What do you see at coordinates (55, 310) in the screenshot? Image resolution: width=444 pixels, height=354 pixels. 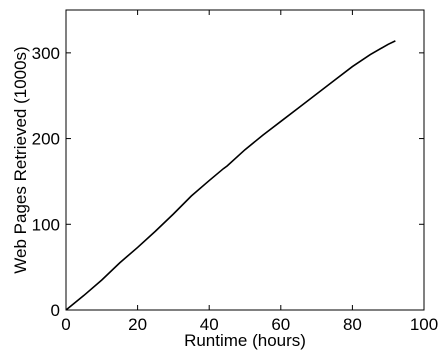 I see `y-tick-label: 0` at bounding box center [55, 310].